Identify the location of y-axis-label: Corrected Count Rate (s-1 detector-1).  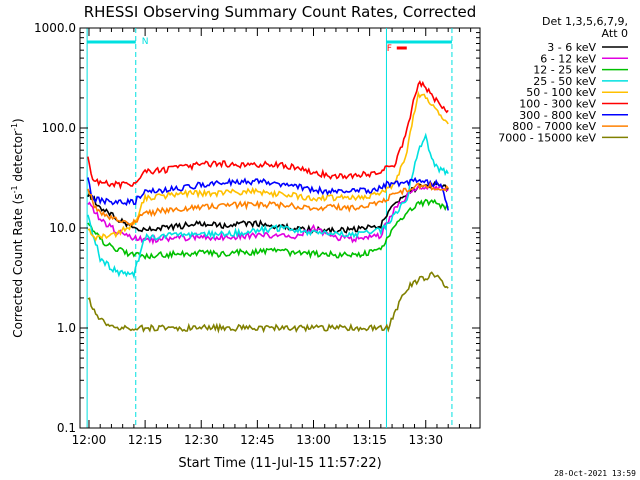
(17, 227).